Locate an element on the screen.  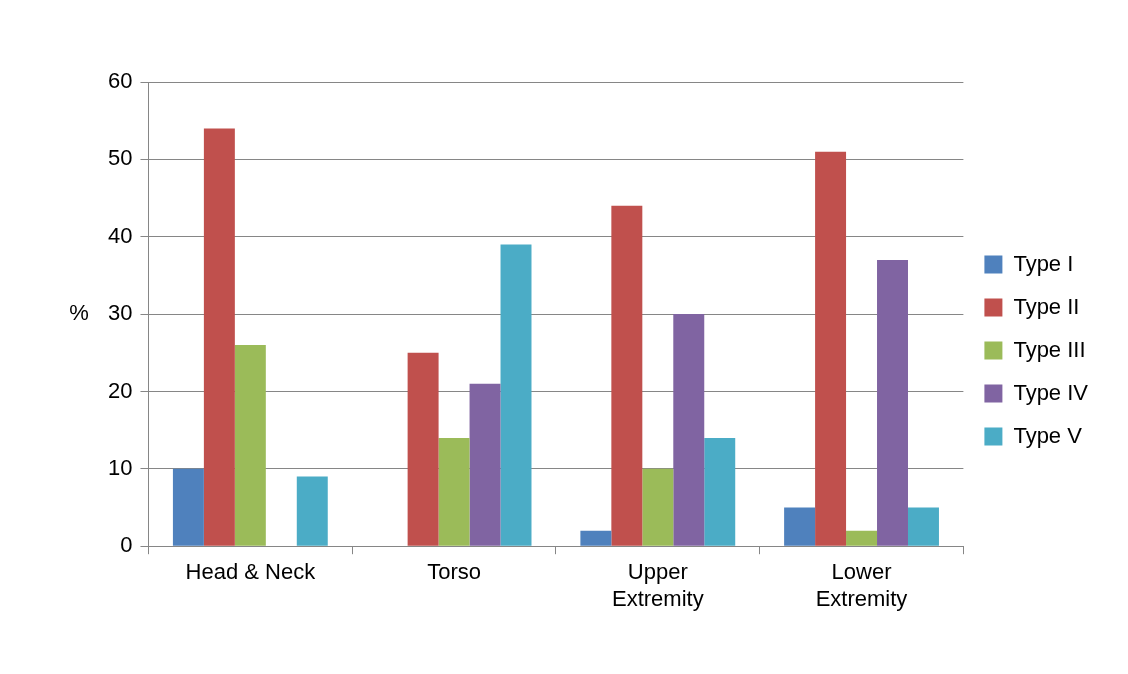
legend-label: Type IV is located at coordinates (1051, 392).